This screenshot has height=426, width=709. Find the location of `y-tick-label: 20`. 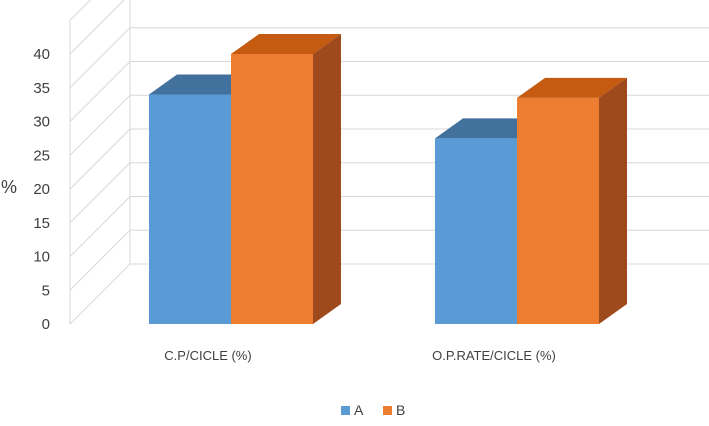

y-tick-label: 20 is located at coordinates (41, 189).